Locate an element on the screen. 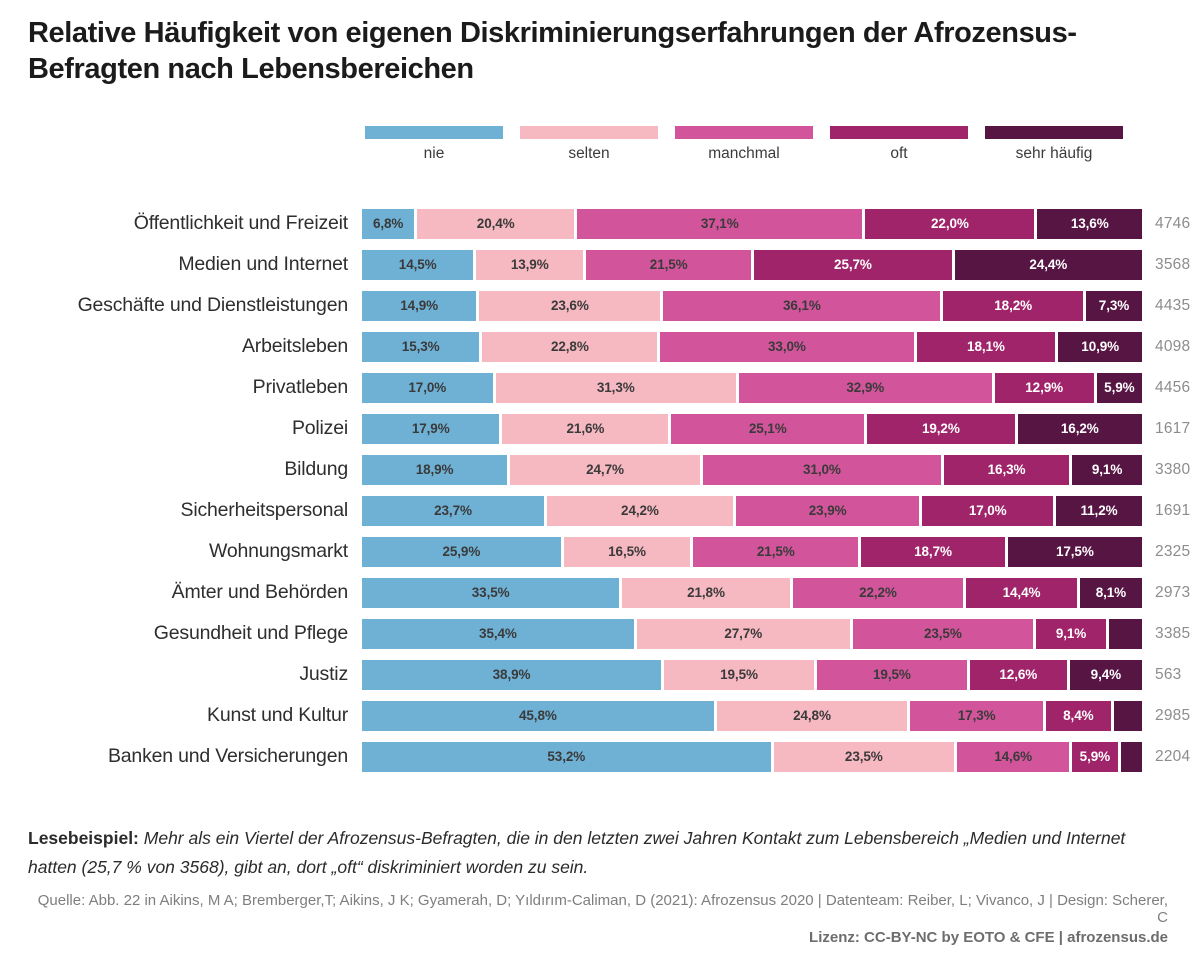  category-label: Polizei is located at coordinates (319, 428).